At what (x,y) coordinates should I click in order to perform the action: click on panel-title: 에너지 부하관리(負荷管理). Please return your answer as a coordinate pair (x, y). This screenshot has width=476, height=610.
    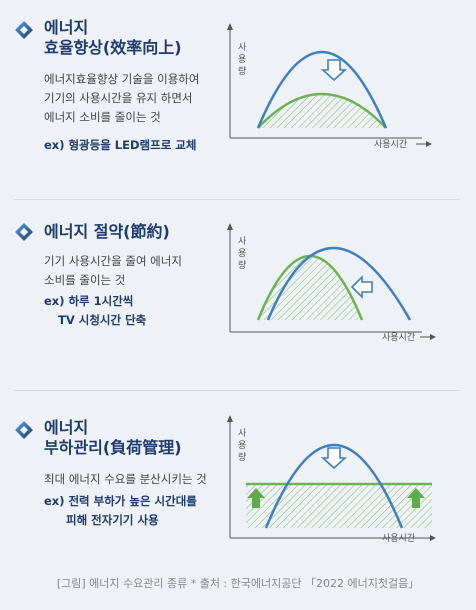
    Looking at the image, I should click on (113, 438).